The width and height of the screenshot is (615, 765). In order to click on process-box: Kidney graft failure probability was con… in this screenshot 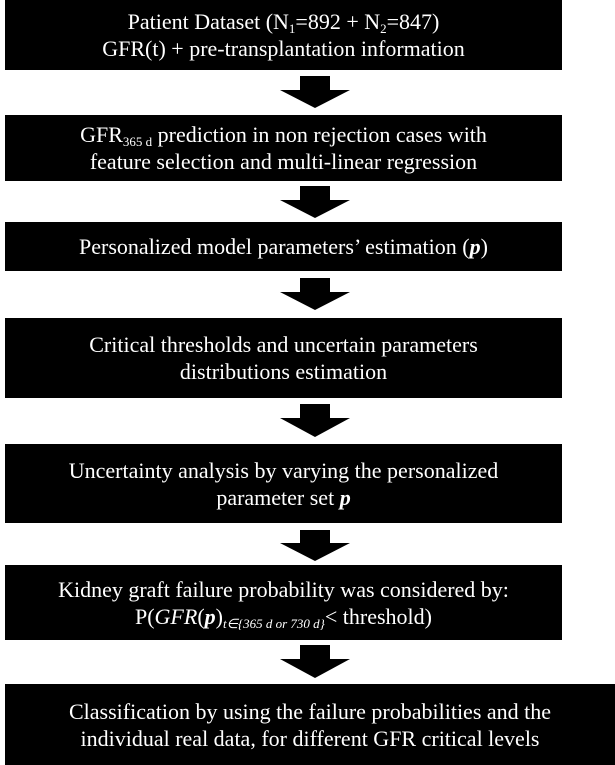, I will do `click(283, 602)`.